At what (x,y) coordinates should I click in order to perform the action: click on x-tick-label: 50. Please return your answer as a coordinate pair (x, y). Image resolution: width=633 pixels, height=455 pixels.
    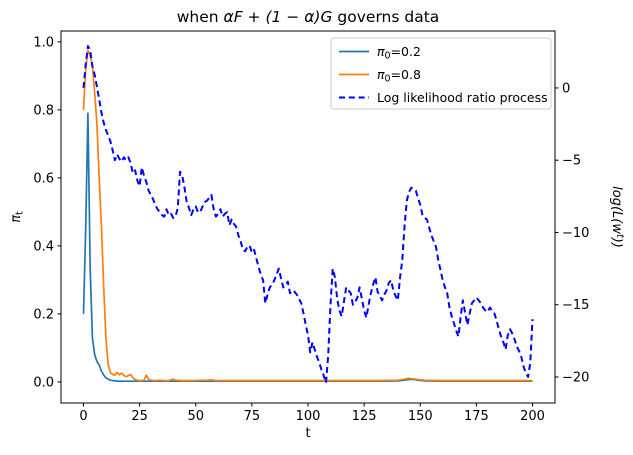
    Looking at the image, I should click on (195, 416).